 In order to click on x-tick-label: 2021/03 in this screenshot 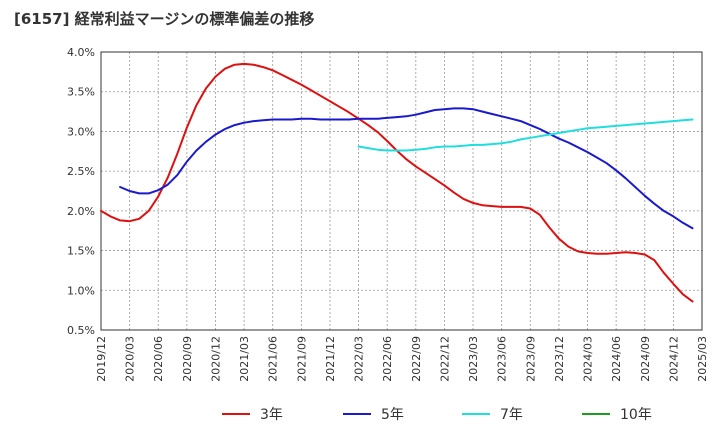, I will do `click(244, 359)`.